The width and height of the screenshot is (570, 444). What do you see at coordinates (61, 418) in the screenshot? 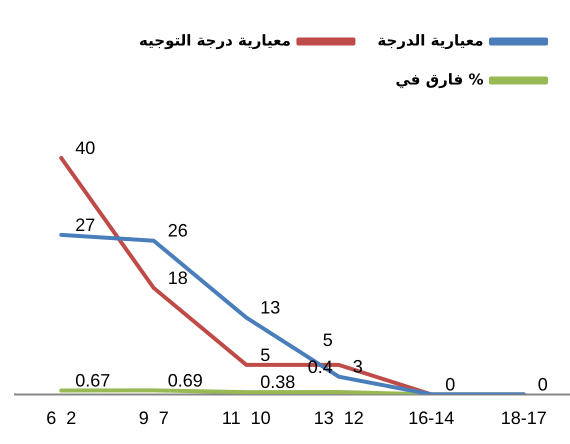
I see `x-tick-label: 6 2` at bounding box center [61, 418].